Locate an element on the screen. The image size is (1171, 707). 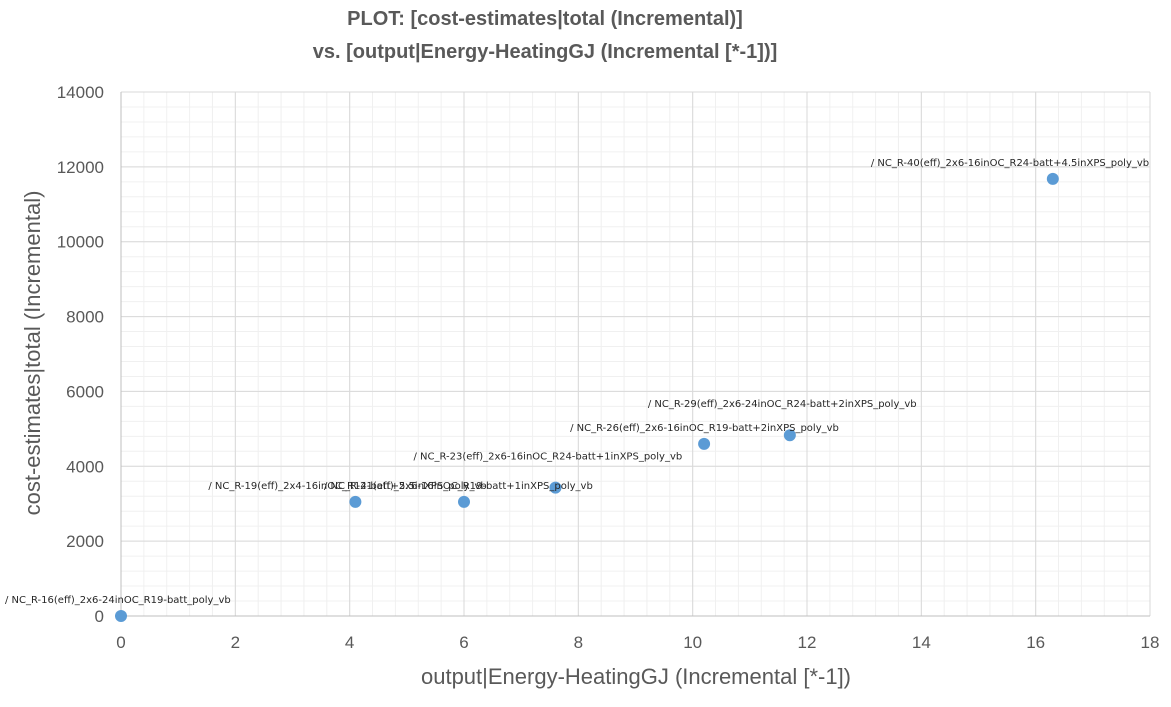
y-tick-label: 6000 is located at coordinates (85, 391).